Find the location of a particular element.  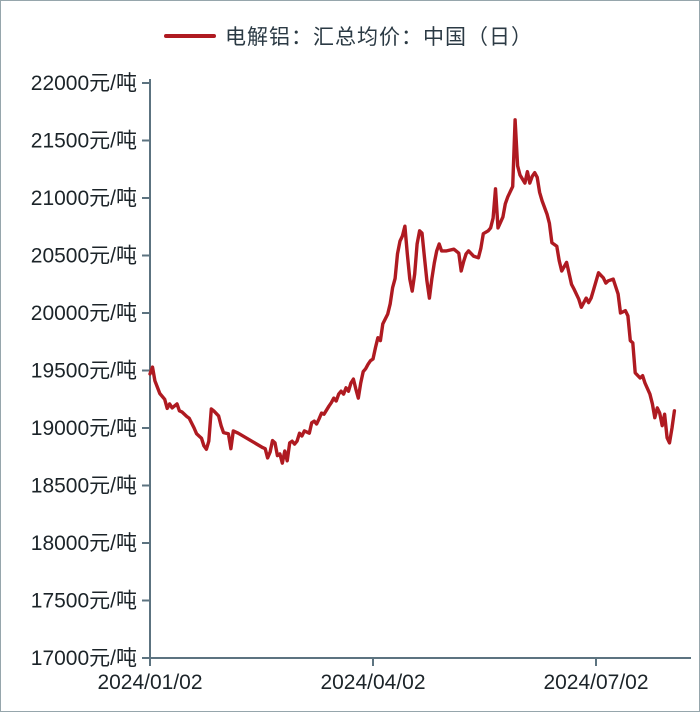

y-axis-label: 20000元/吨 is located at coordinates (84, 313).